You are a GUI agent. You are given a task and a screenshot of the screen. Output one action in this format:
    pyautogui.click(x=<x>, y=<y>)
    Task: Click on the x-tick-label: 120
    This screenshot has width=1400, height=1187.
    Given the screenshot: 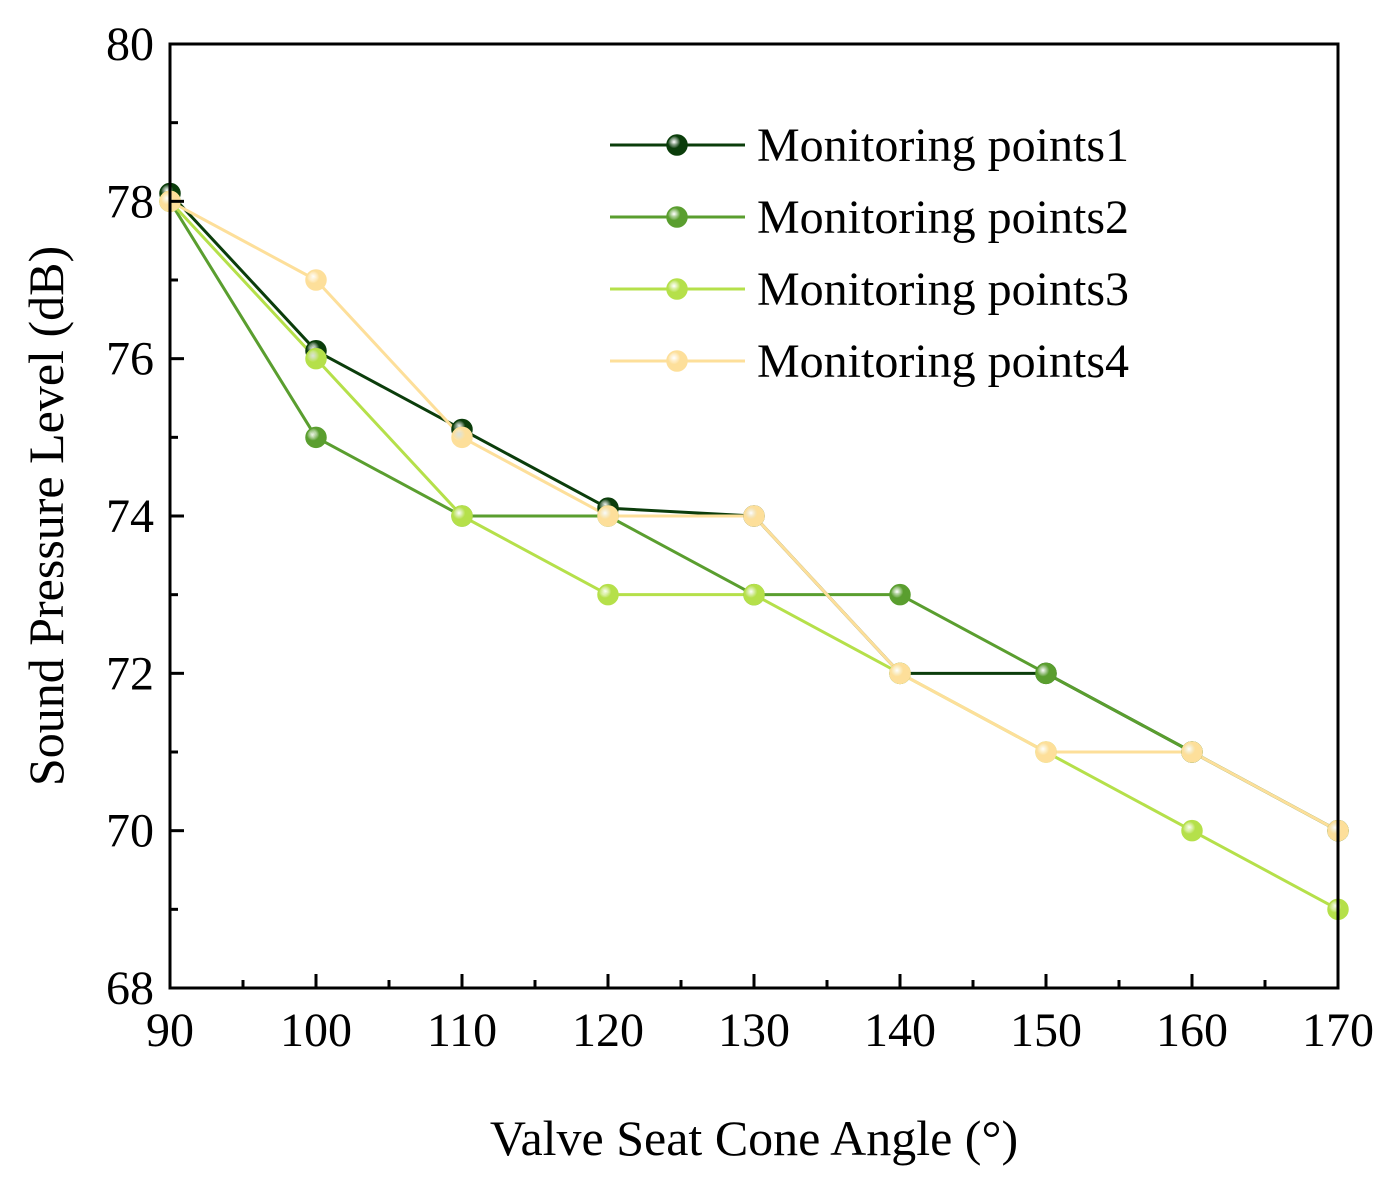 What is the action you would take?
    pyautogui.click(x=608, y=1030)
    